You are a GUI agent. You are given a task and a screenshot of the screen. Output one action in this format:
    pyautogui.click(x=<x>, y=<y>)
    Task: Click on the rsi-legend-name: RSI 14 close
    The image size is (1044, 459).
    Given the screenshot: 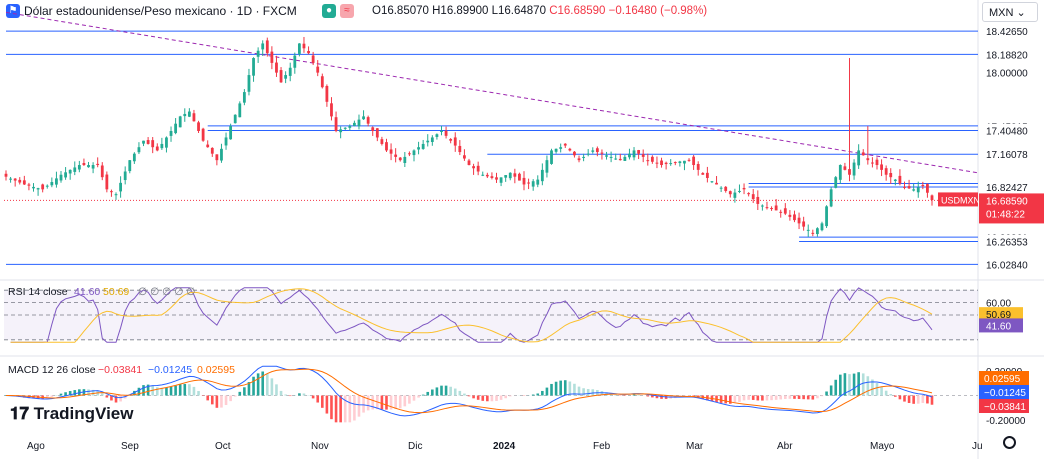 What is the action you would take?
    pyautogui.click(x=38, y=292)
    